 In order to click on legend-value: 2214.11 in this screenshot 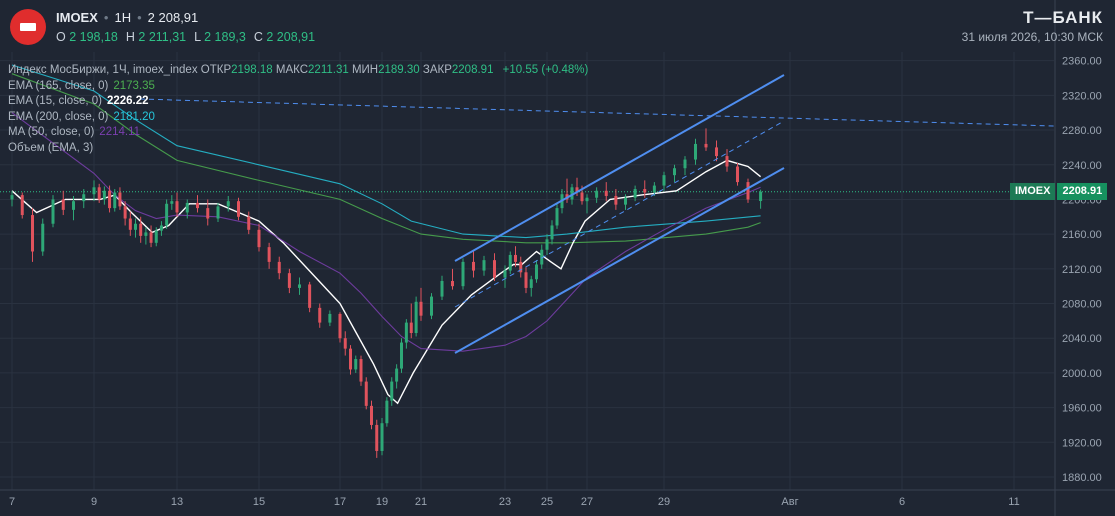, I will do `click(120, 132)`.